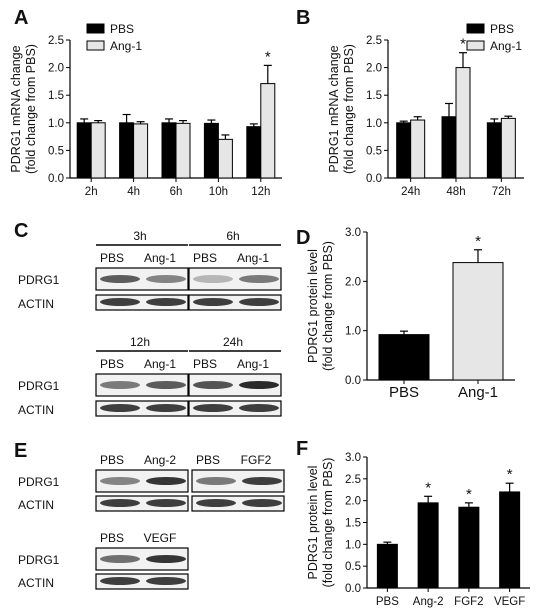 This screenshot has width=550, height=613. Describe the element at coordinates (91, 192) in the screenshot. I see `x-category-label: 2h` at that location.